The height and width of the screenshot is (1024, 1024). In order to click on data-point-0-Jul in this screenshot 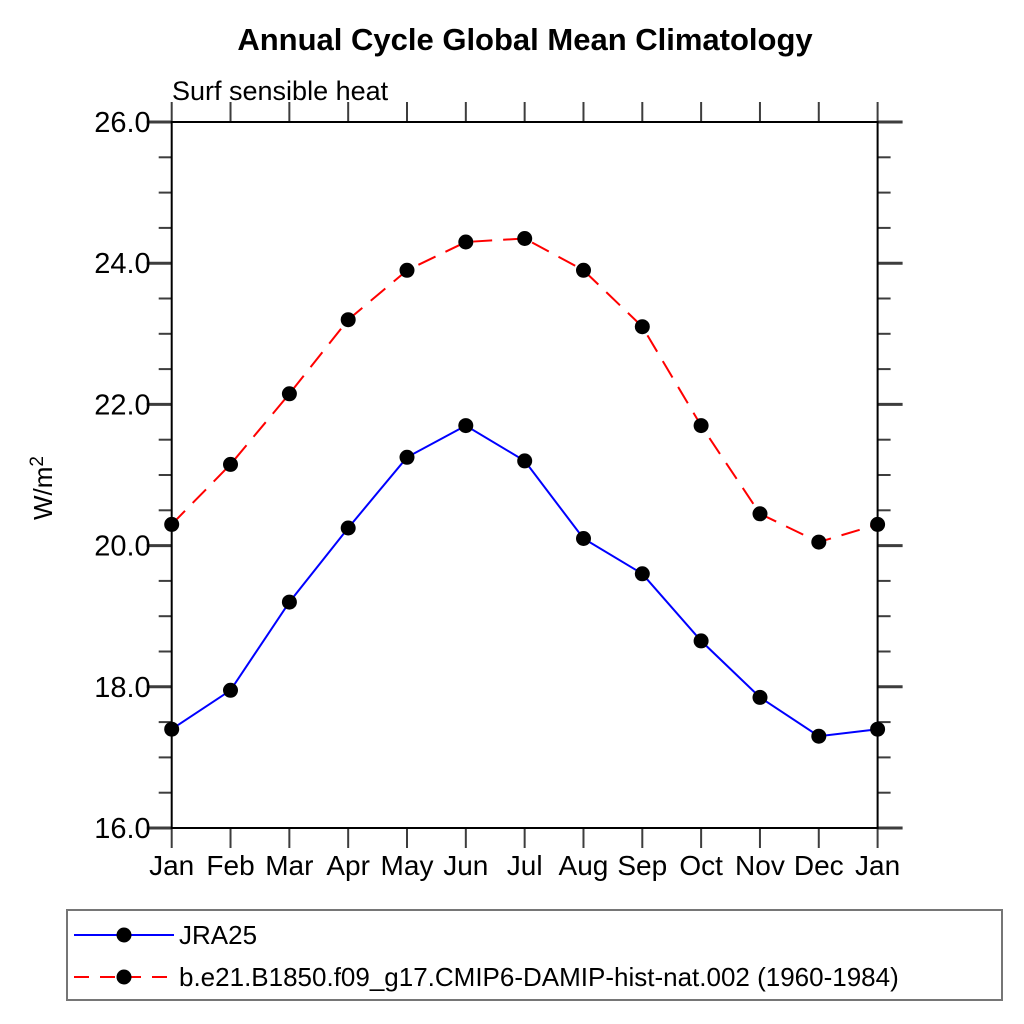, I will do `click(525, 461)`.